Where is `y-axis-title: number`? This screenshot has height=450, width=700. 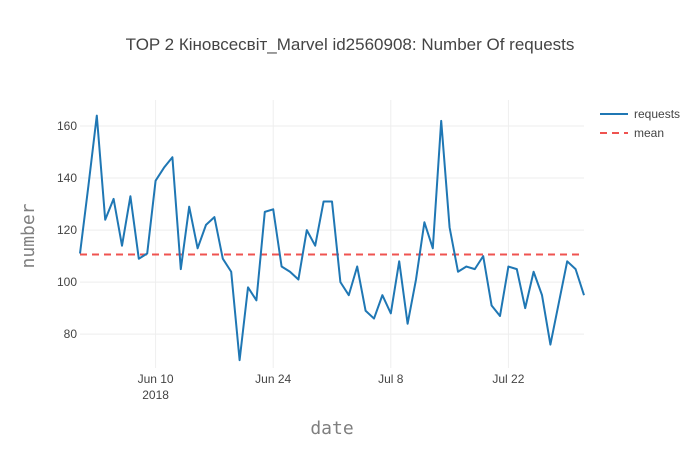 y-axis-title: number is located at coordinates (28, 235).